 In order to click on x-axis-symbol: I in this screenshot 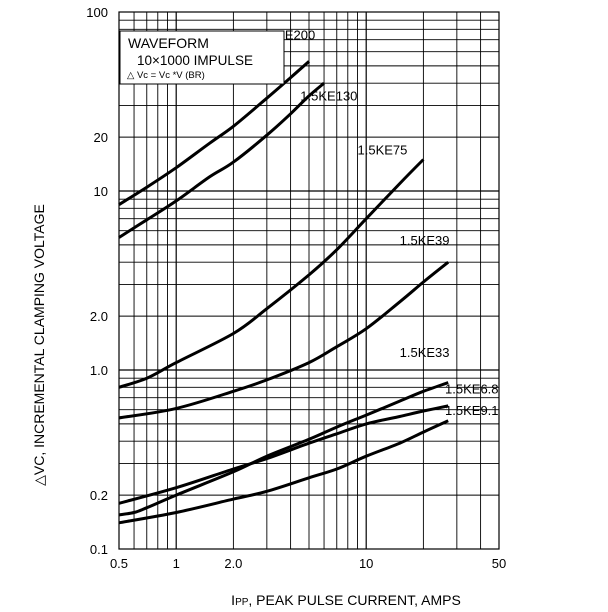, I will do `click(233, 600)`.